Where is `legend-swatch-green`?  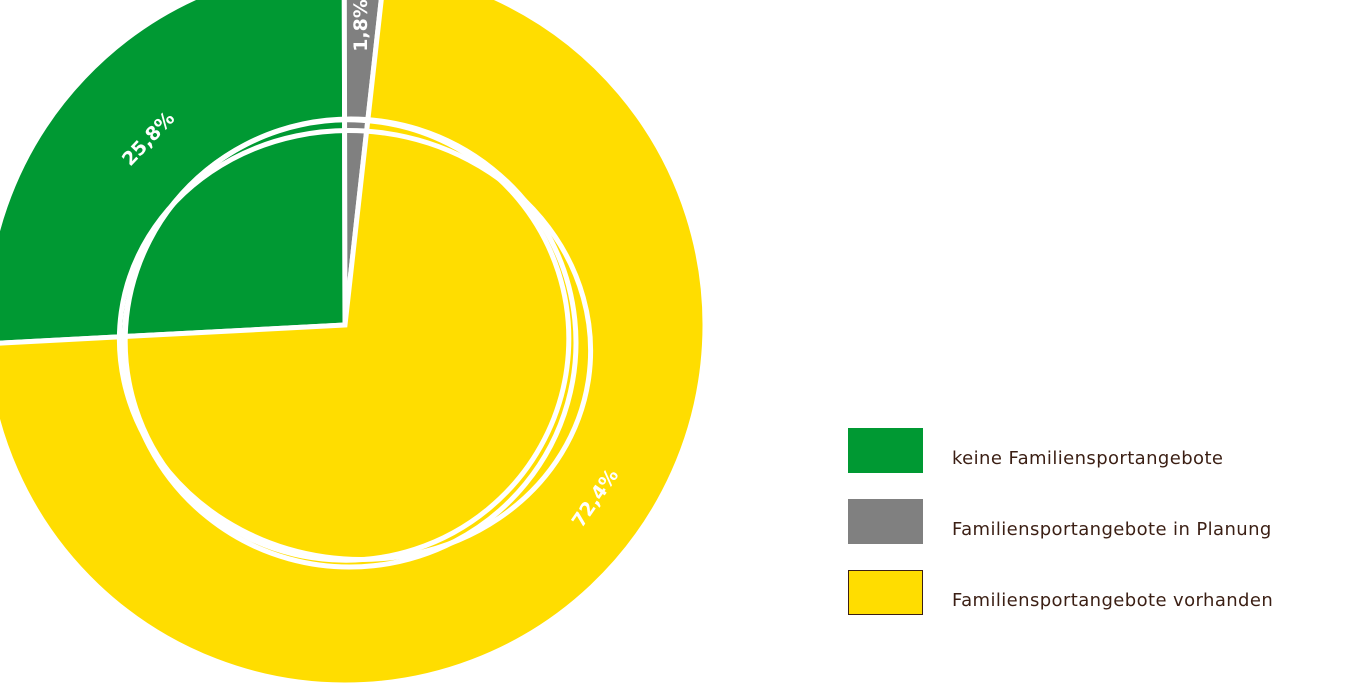 legend-swatch-green is located at coordinates (885, 450).